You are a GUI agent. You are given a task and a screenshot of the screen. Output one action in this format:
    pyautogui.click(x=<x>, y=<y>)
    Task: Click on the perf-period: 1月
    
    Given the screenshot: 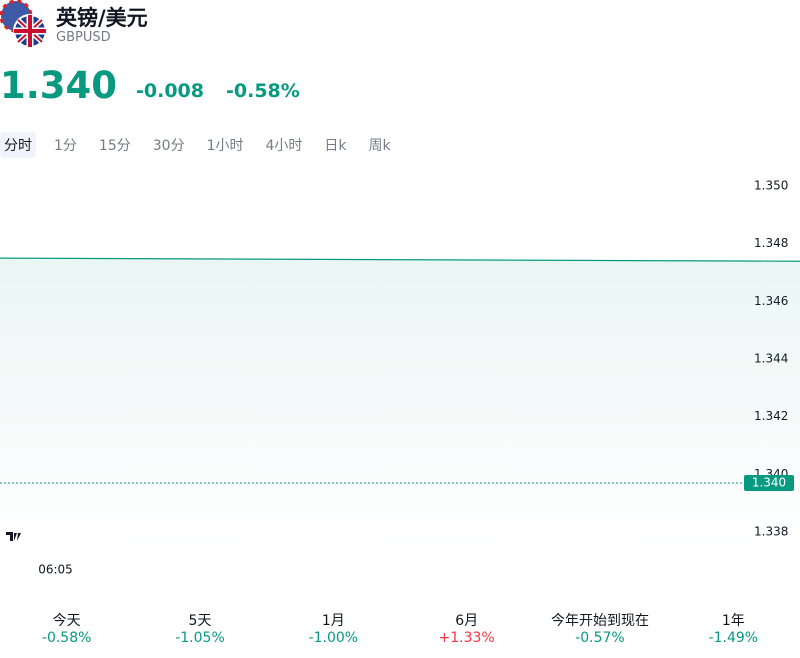 What is the action you would take?
    pyautogui.click(x=333, y=621)
    